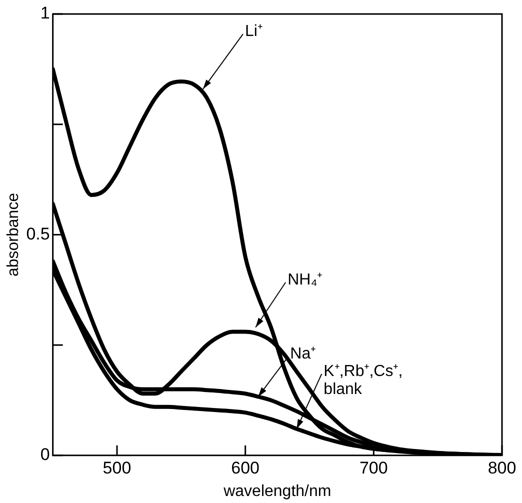 The width and height of the screenshot is (522, 503). What do you see at coordinates (45, 454) in the screenshot?
I see `y-tick-label: 0` at bounding box center [45, 454].